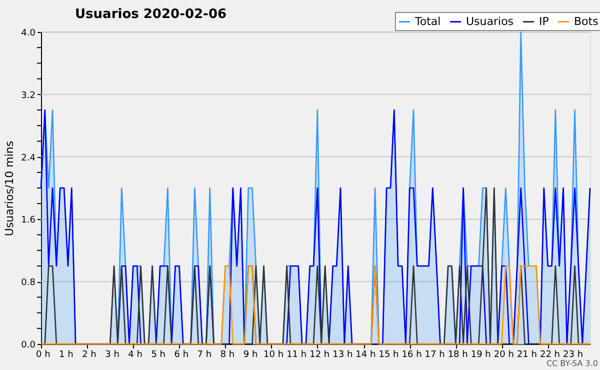 Image resolution: width=600 pixels, height=370 pixels. What do you see at coordinates (151, 14) in the screenshot?
I see `chart-title: Usuarios 2020-02-06` at bounding box center [151, 14].